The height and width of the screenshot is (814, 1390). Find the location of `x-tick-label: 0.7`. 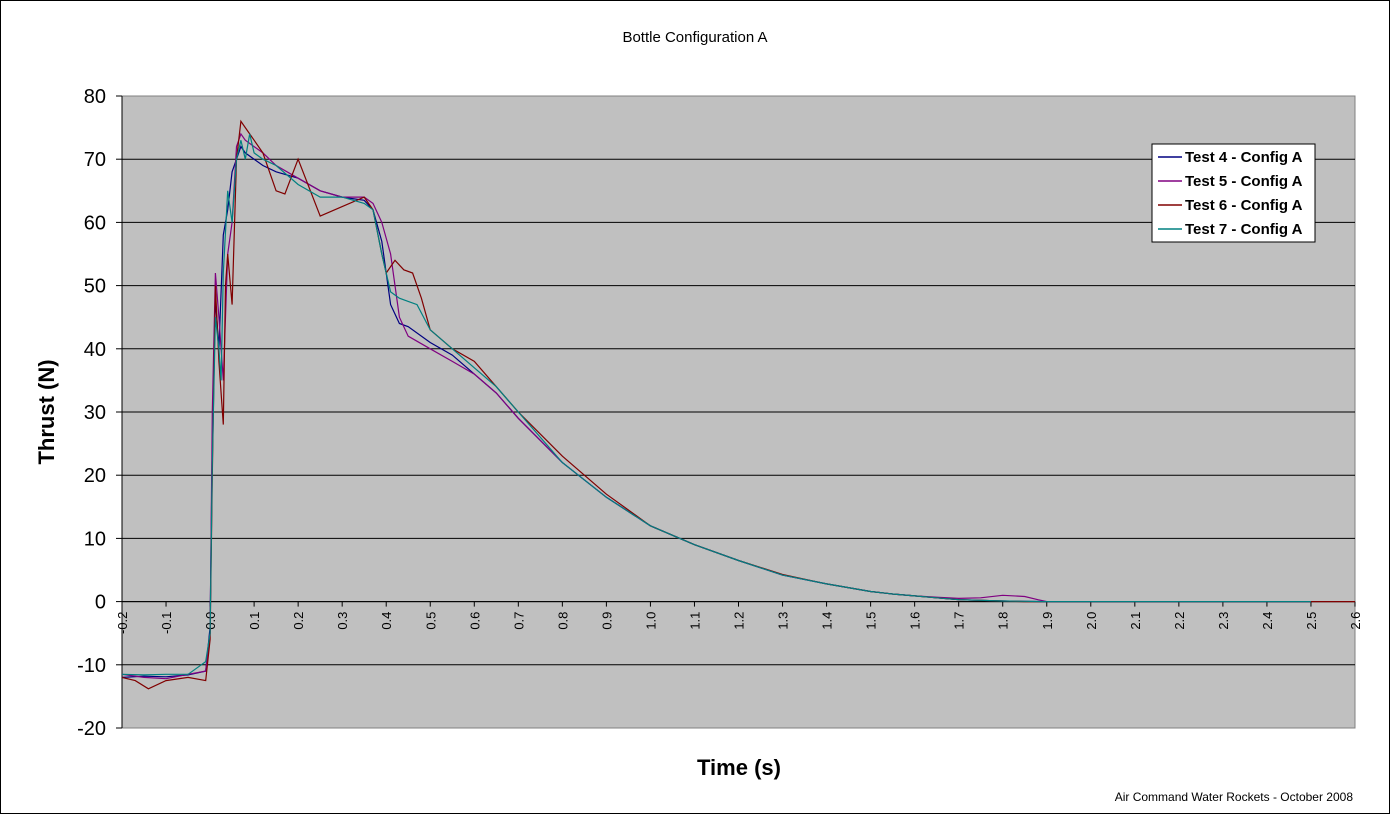

x-tick-label: 0.7 is located at coordinates (518, 621).